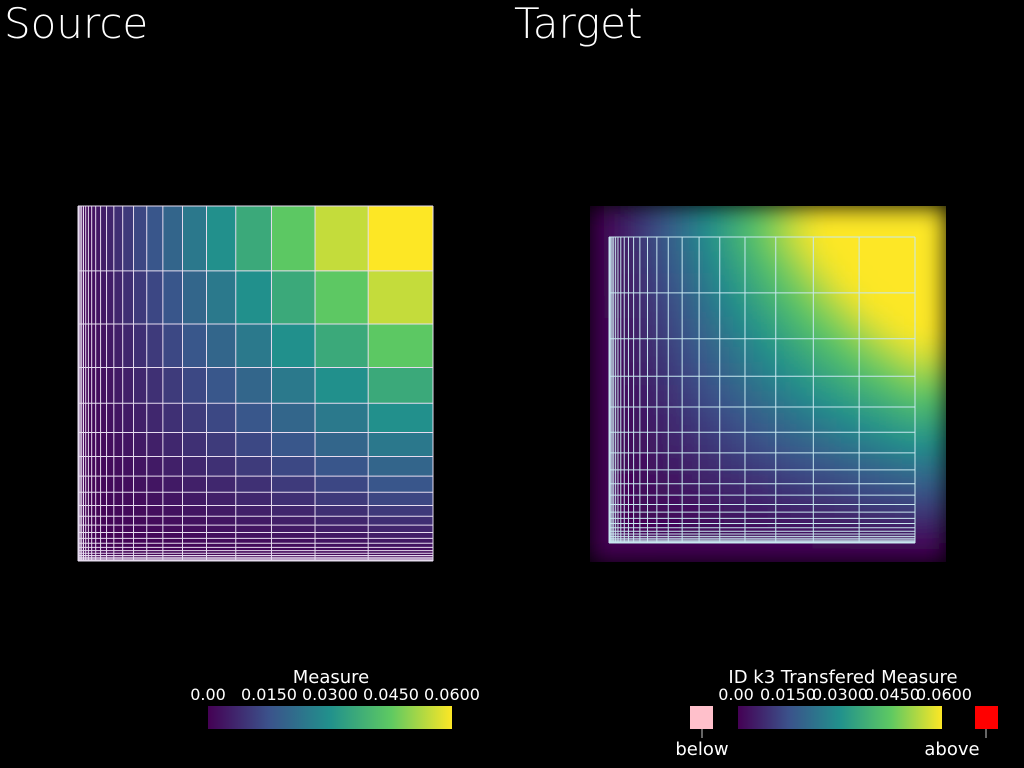 The height and width of the screenshot is (768, 1024). What do you see at coordinates (840, 717) in the screenshot?
I see `color-bar` at bounding box center [840, 717].